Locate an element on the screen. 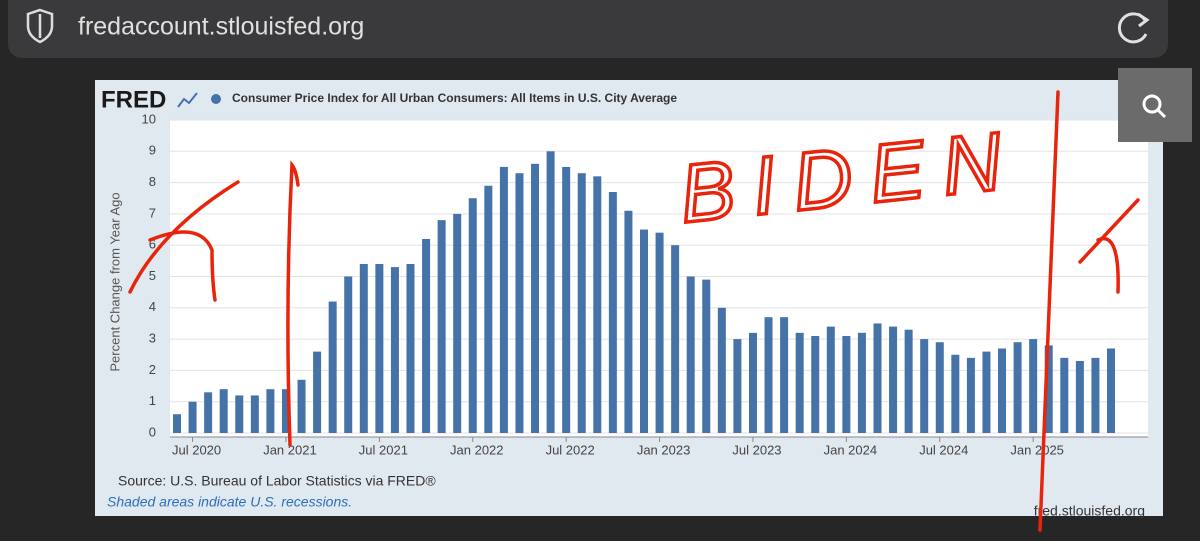 The width and height of the screenshot is (1200, 541). x-tick-label: Jan 2023 is located at coordinates (664, 449).